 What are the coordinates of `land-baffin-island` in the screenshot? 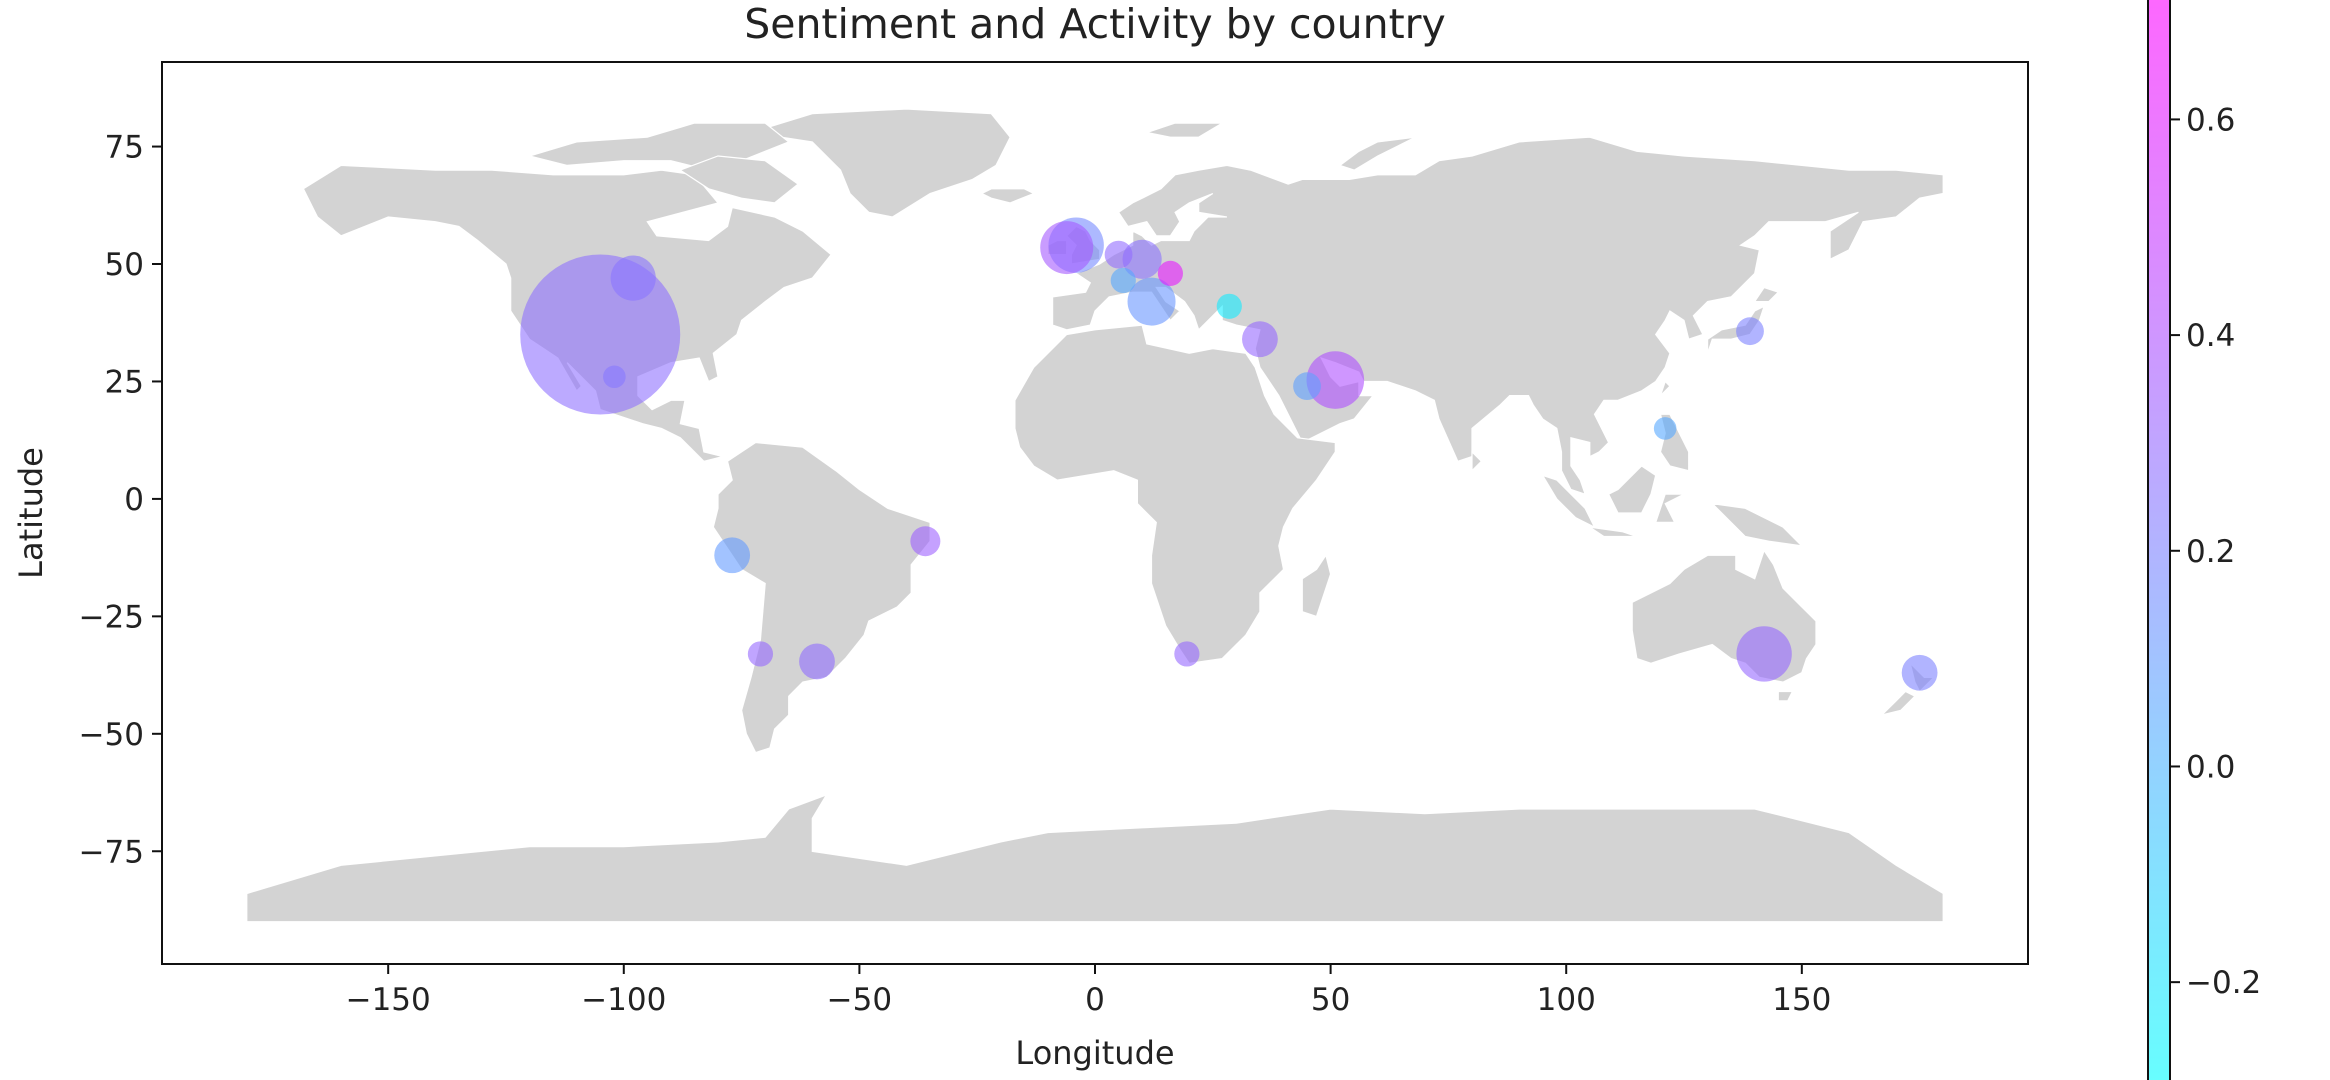 It's located at (739, 179).